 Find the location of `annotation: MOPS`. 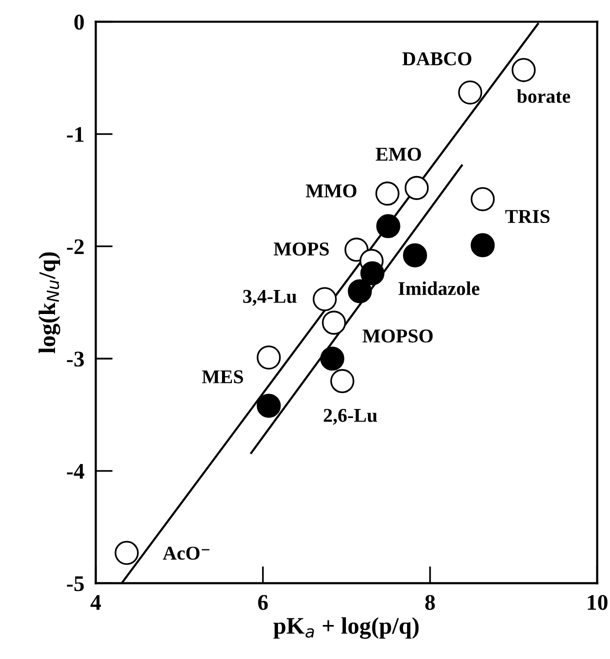

annotation: MOPS is located at coordinates (301, 249).